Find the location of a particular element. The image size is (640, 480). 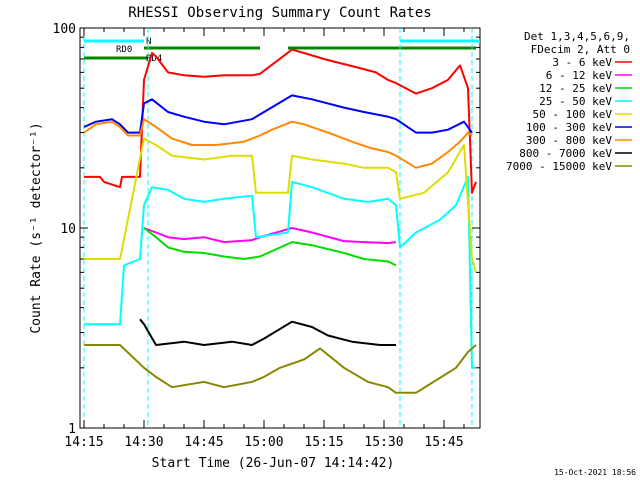

legend-entry-label: 12 - 25 keV is located at coordinates (575, 88).